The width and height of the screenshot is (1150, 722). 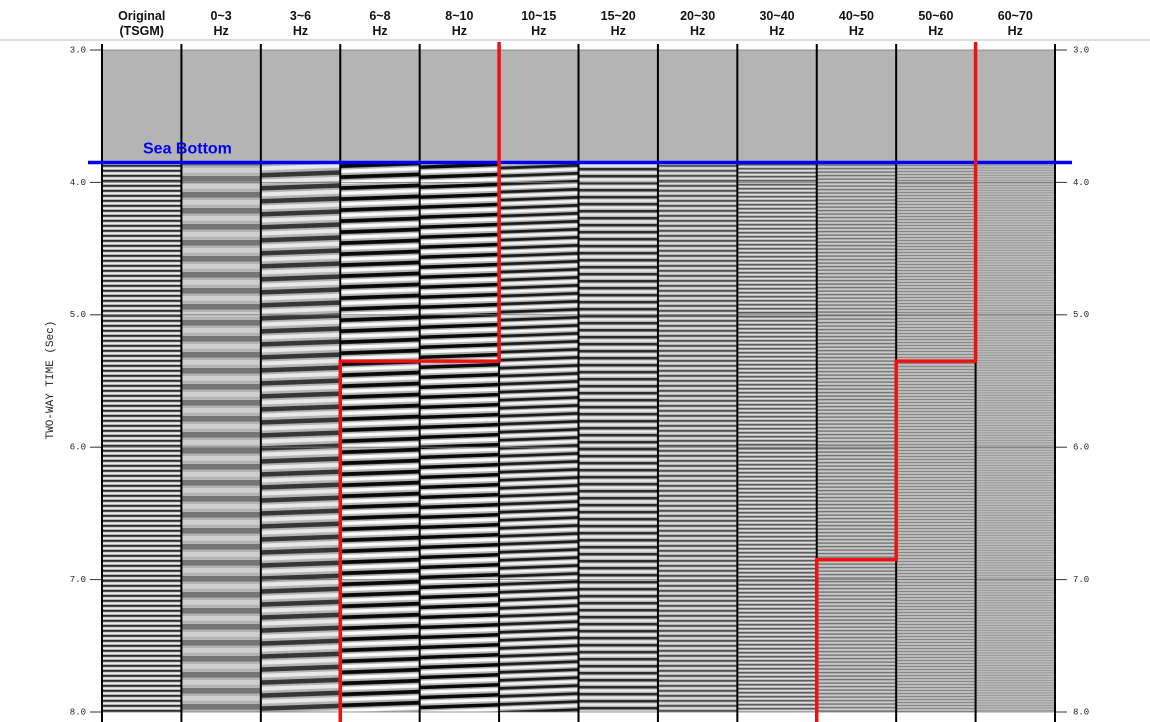 I want to click on column-header: 15~20, so click(x=618, y=16).